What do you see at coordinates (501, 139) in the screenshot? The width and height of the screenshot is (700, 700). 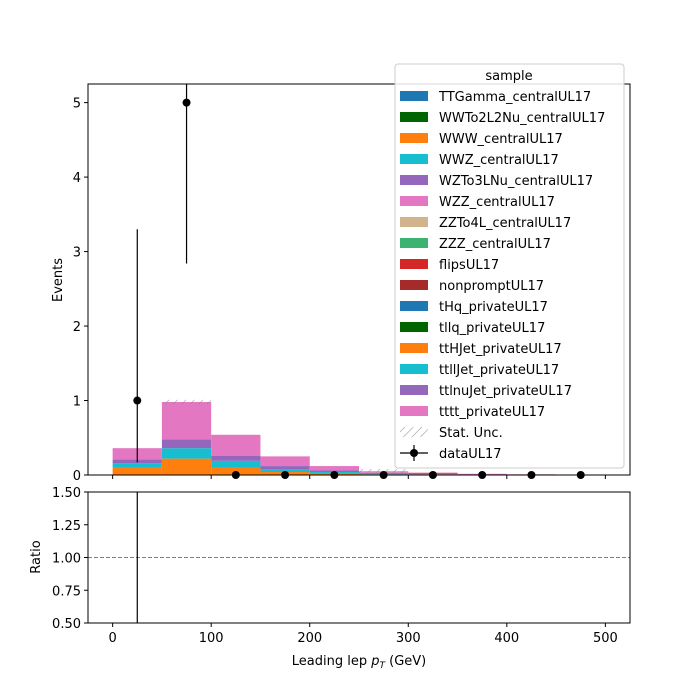 I see `legend-label-2: WWW_centralUL17` at bounding box center [501, 139].